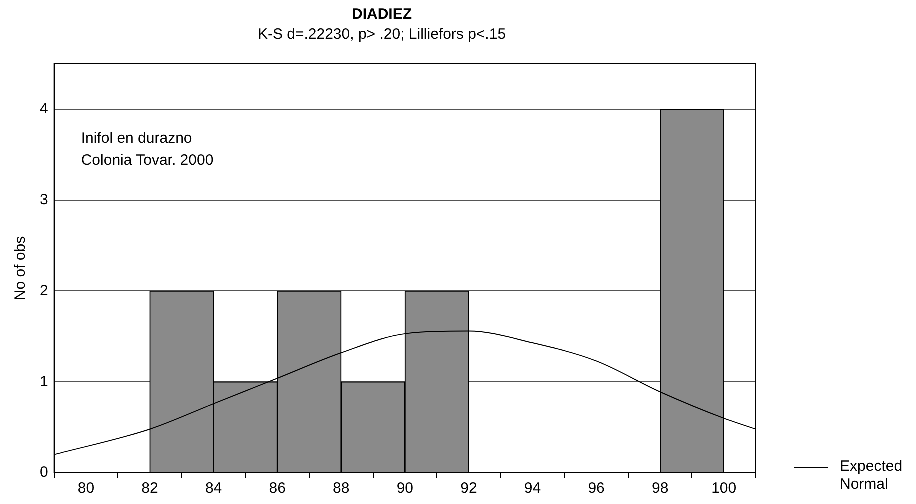 The height and width of the screenshot is (504, 916). Describe the element at coordinates (277, 489) in the screenshot. I see `x-tick-label: 86` at that location.